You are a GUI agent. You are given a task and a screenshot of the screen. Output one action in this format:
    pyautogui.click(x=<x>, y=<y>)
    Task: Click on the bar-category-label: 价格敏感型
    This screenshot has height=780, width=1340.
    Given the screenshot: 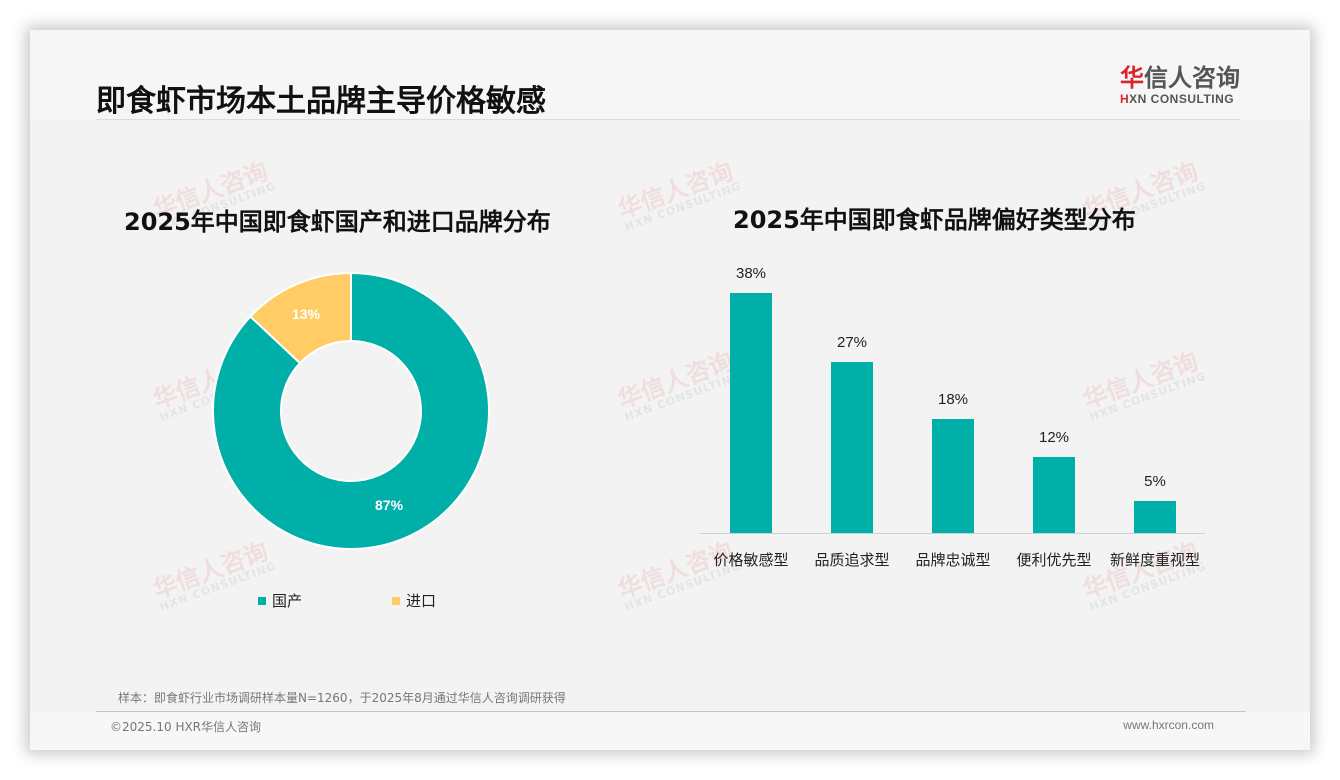 What is the action you would take?
    pyautogui.click(x=751, y=560)
    